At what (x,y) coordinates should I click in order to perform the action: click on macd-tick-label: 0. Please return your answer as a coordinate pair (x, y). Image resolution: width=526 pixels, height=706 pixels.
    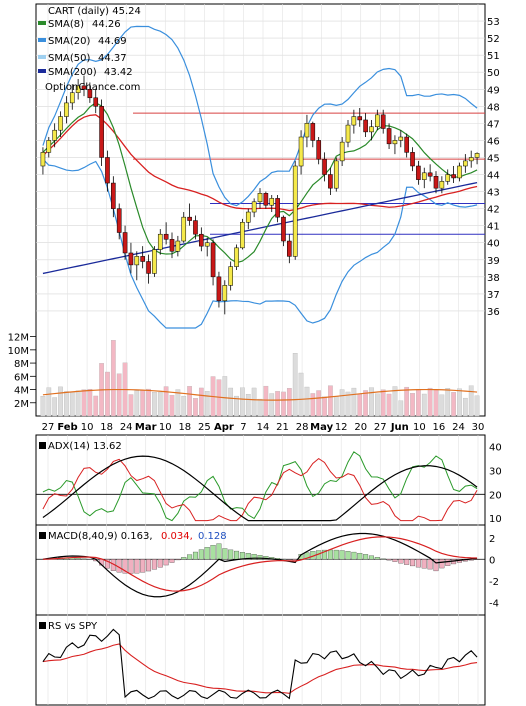
    Looking at the image, I should click on (492, 560).